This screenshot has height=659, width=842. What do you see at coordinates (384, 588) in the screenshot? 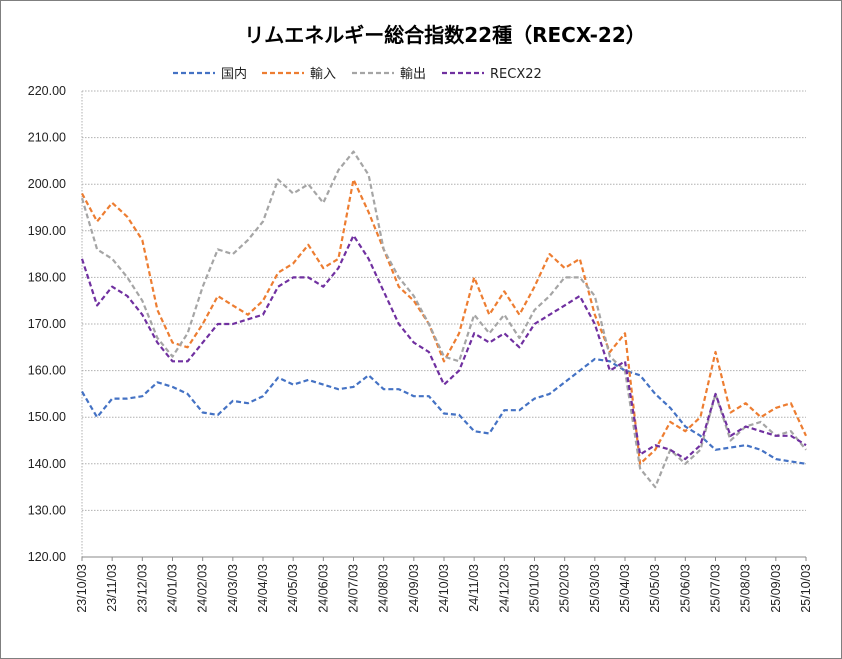
I see `x-tick-label: 24/08/03` at bounding box center [384, 588].